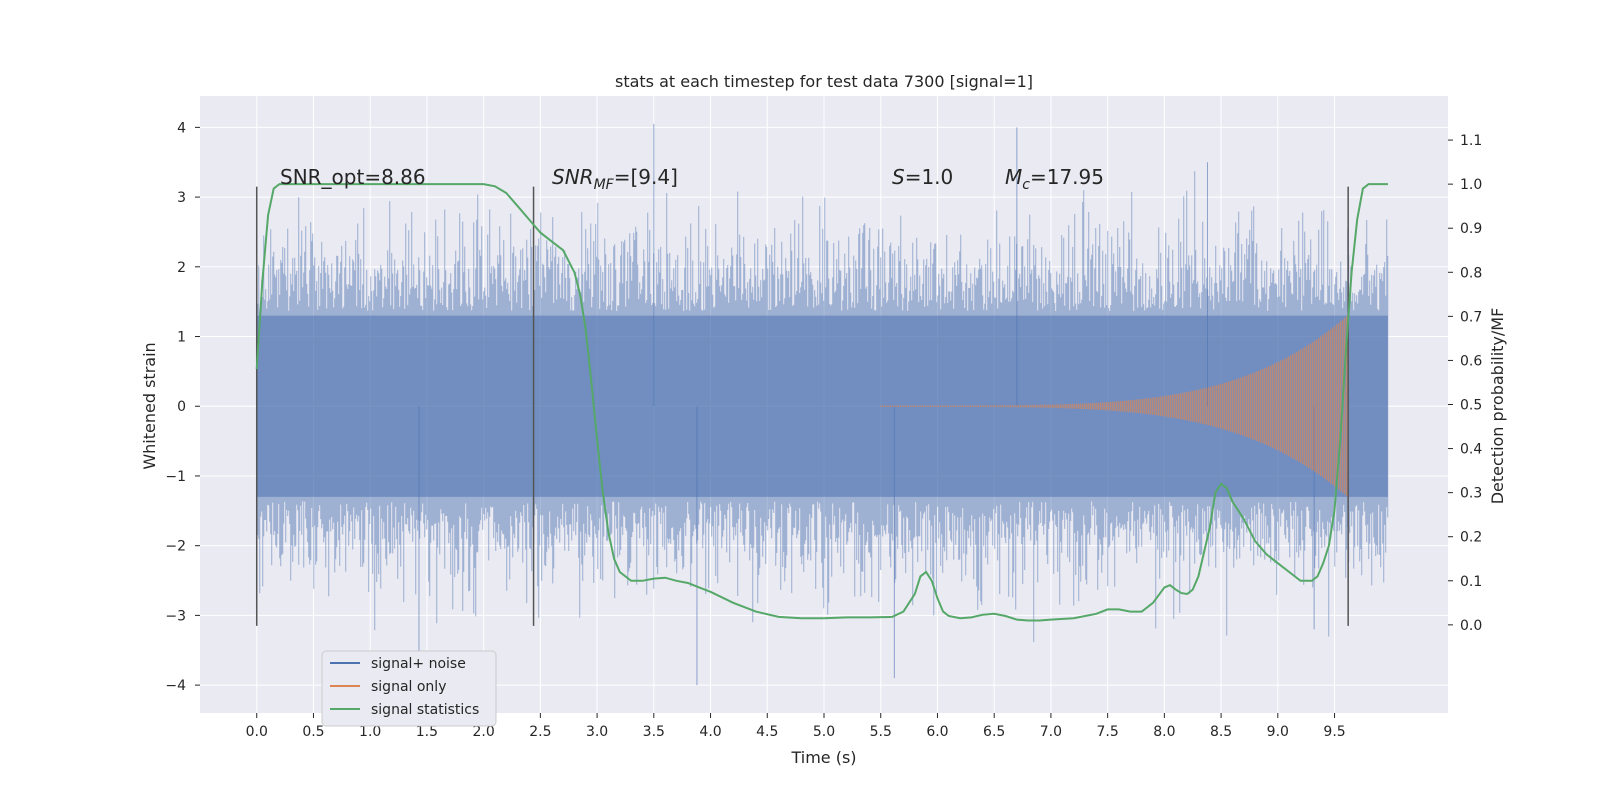 The width and height of the screenshot is (1600, 800). I want to click on annotation-snr-mf-main: SNR, so click(573, 177).